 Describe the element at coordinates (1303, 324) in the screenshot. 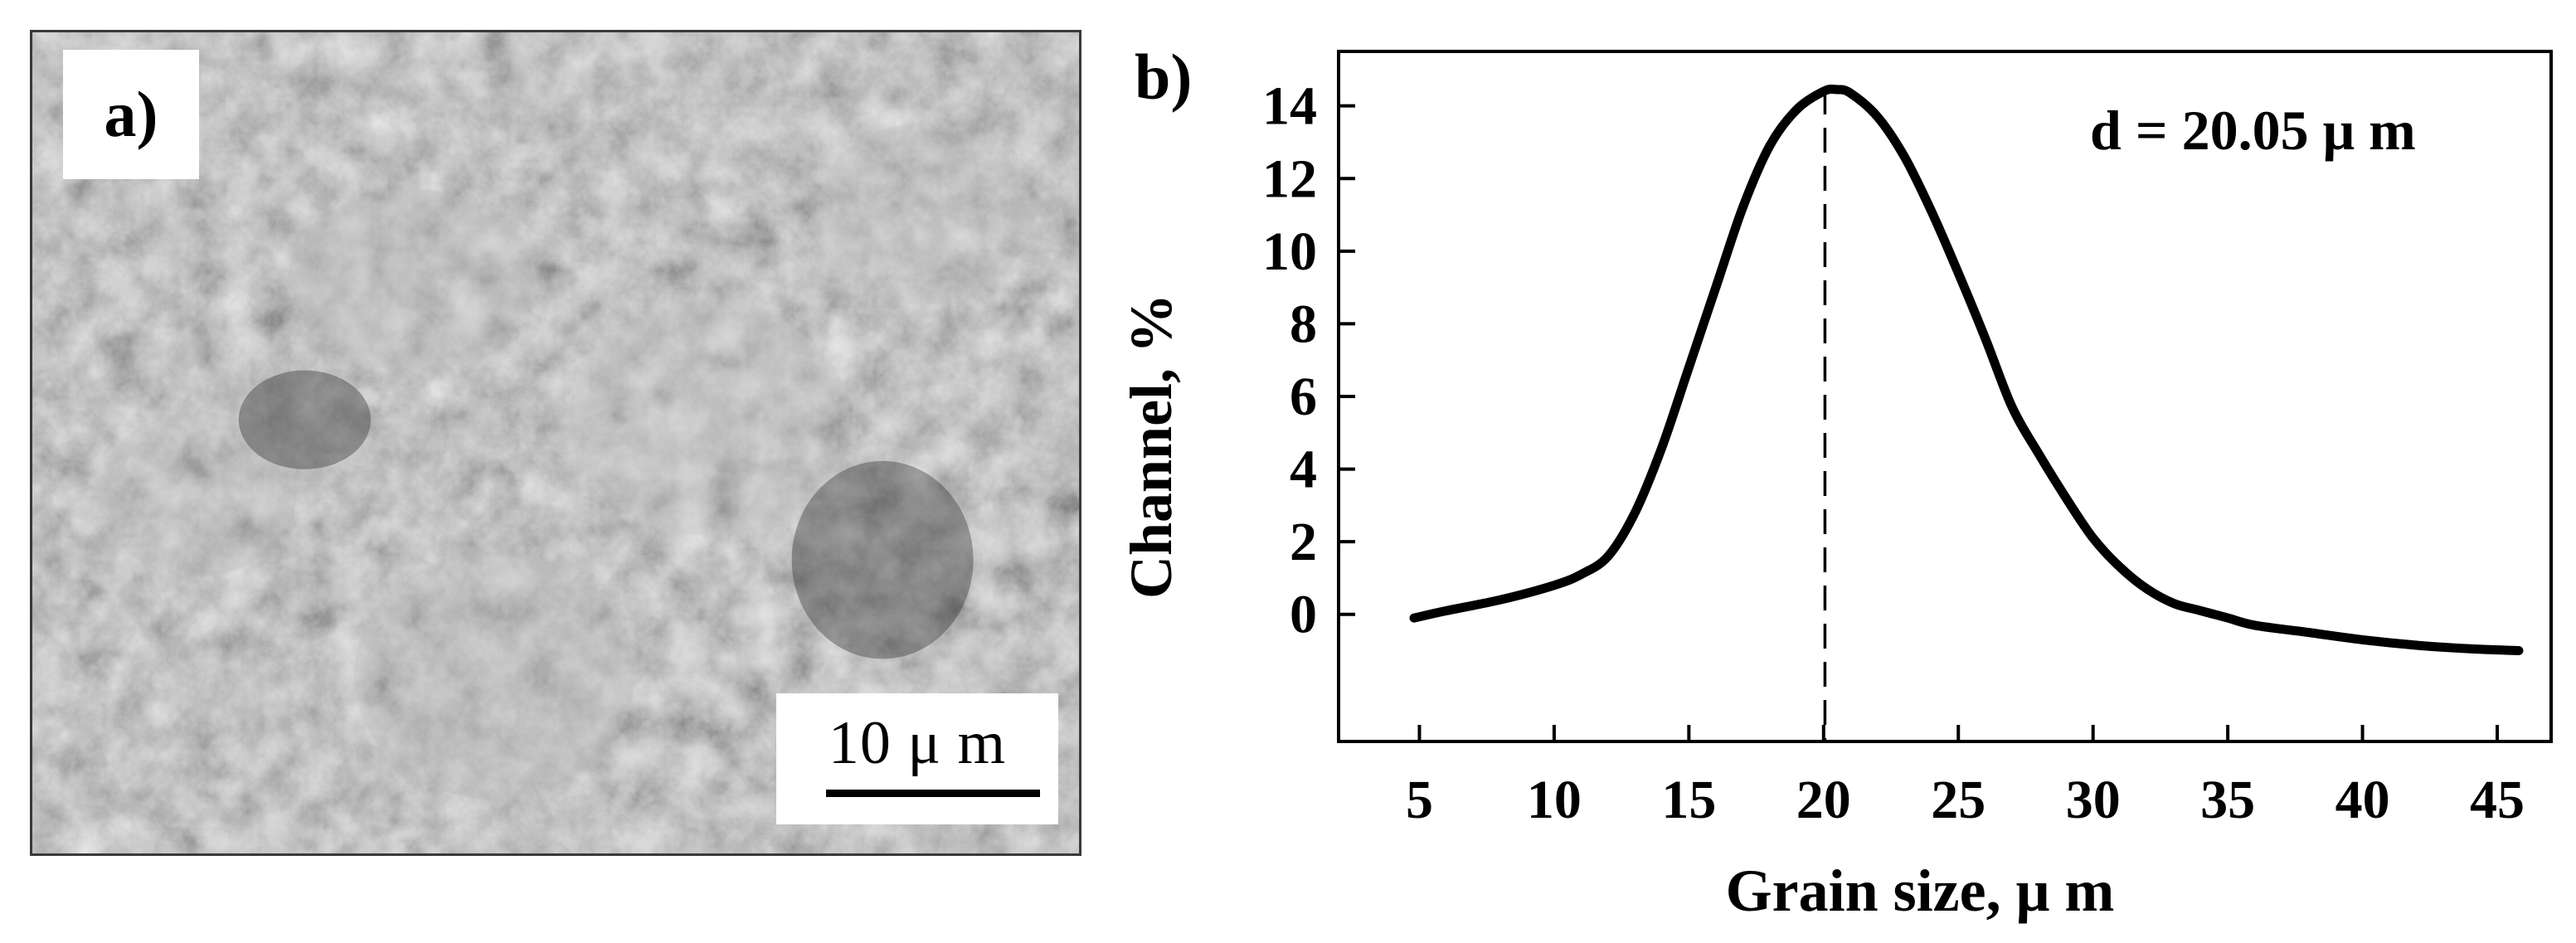

I see `y-tick-label: 8` at that location.